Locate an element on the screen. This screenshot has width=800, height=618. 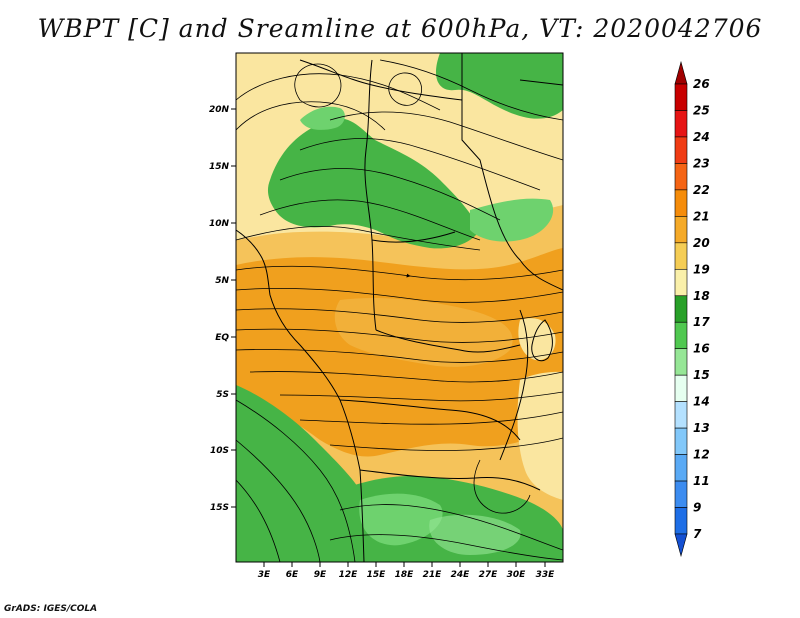
lon-tick: 3E is located at coordinates (264, 571).